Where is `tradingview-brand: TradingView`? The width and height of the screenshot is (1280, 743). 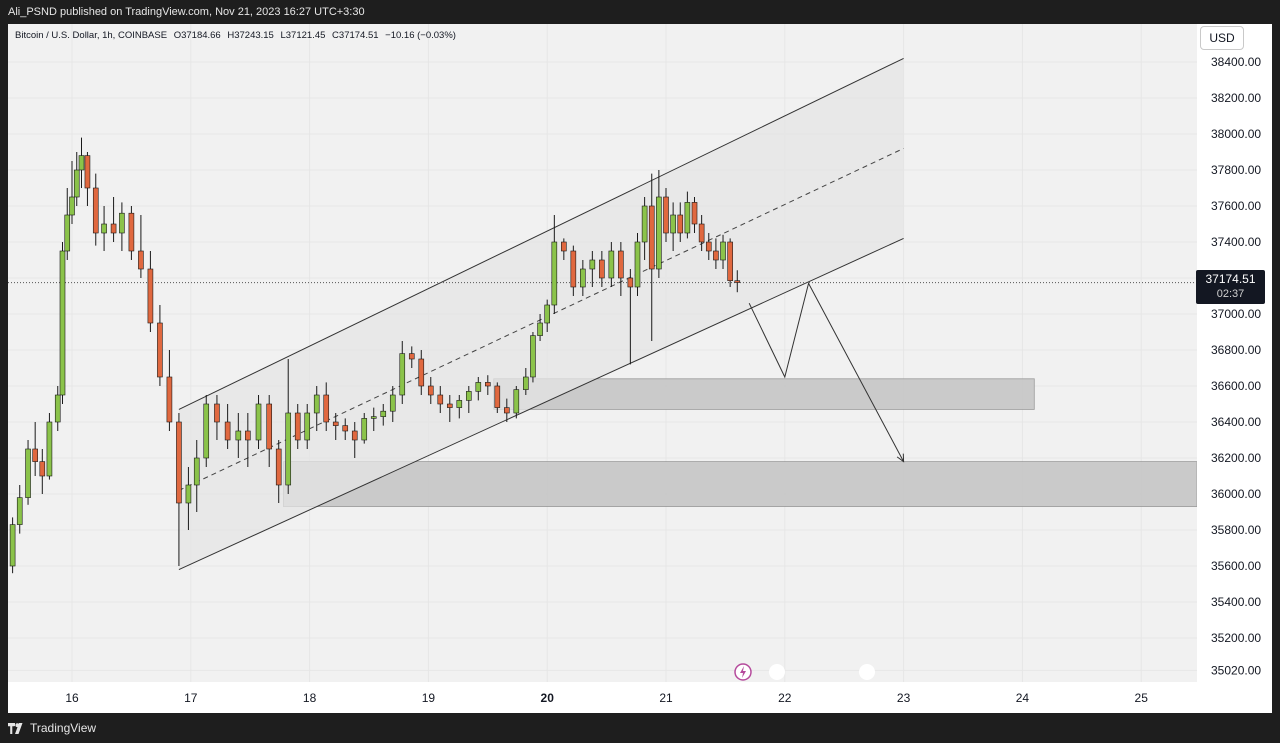
tradingview-brand: TradingView is located at coordinates (52, 728).